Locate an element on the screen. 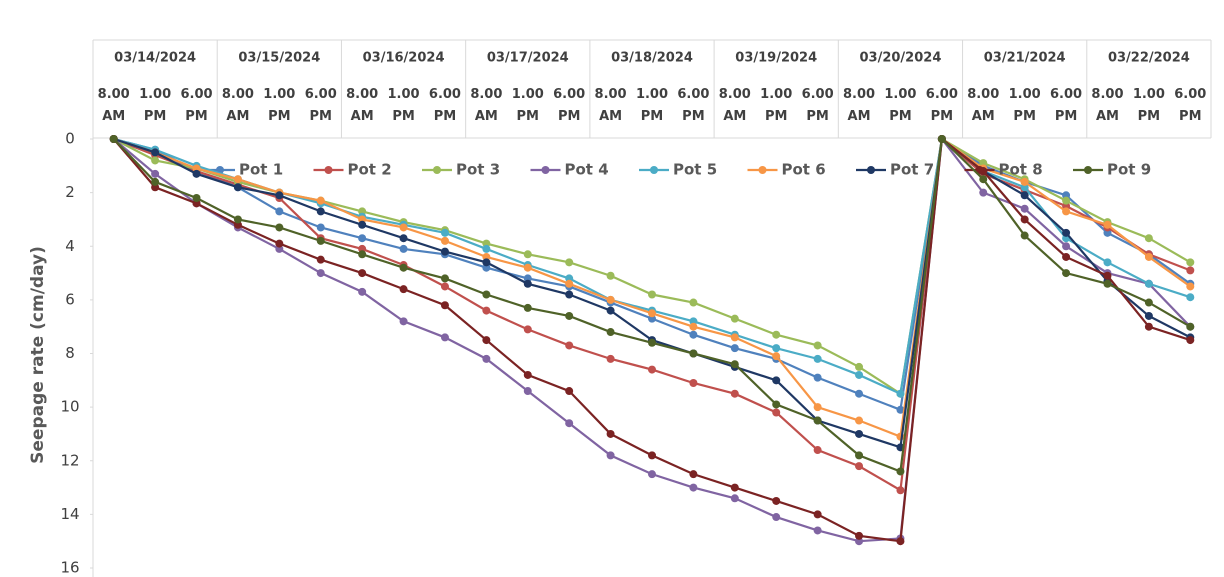  date-label: 03/19/2024 is located at coordinates (776, 58).